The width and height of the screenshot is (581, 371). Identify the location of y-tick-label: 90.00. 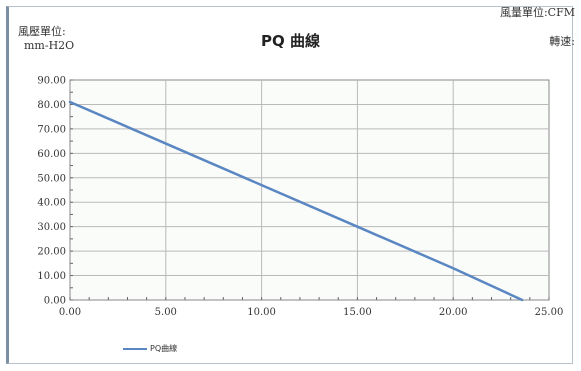
(51, 81).